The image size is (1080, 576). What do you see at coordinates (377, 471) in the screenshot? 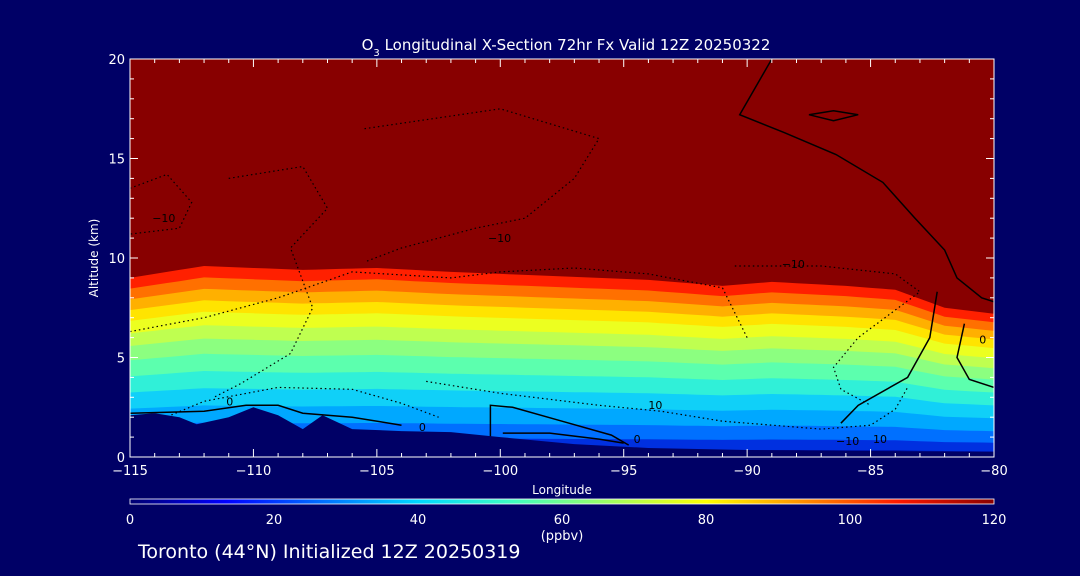
I see `x-tick-label-2: −105` at bounding box center [377, 471].